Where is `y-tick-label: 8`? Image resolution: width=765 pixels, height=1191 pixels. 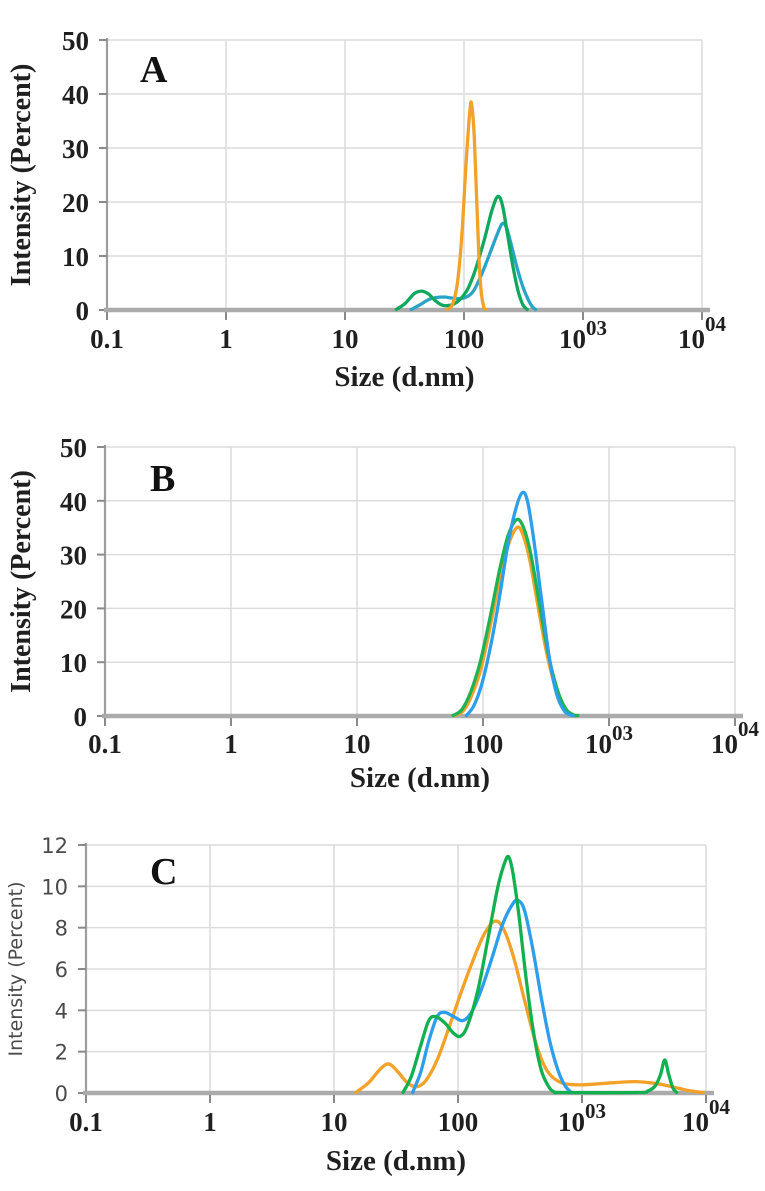
y-tick-label: 8 is located at coordinates (61, 929).